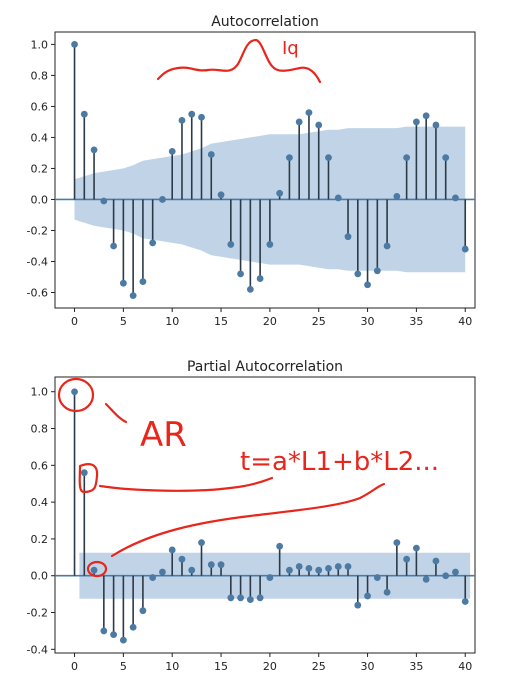 The image size is (511, 692). I want to click on pacf-ytick-label: 0.0, so click(40, 576).